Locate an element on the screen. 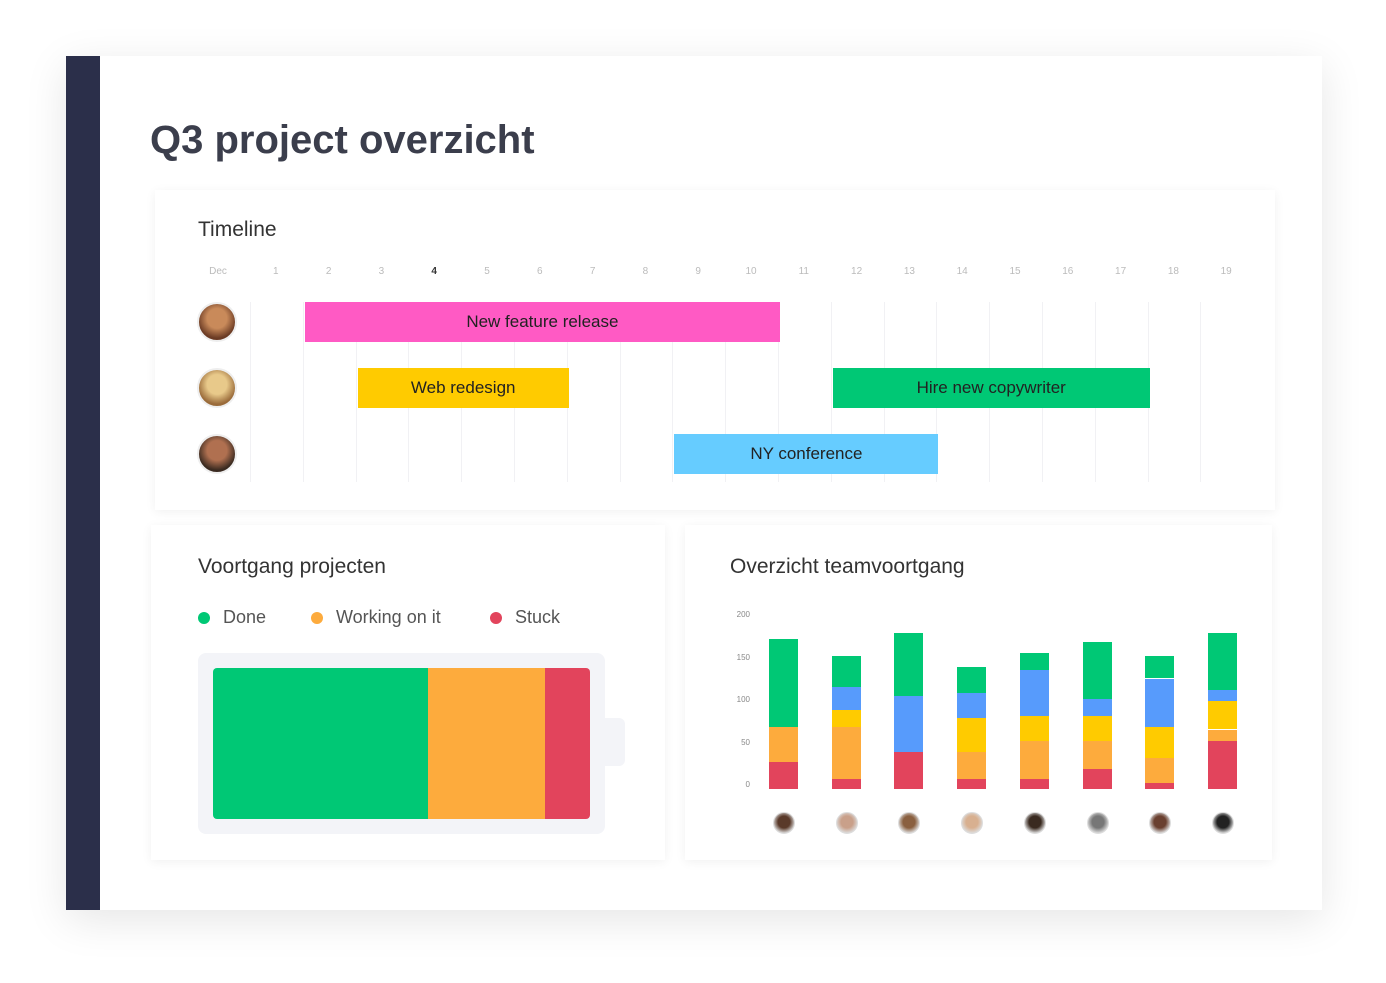 The width and height of the screenshot is (1386, 983). avatar-woman-blonde is located at coordinates (217, 388).